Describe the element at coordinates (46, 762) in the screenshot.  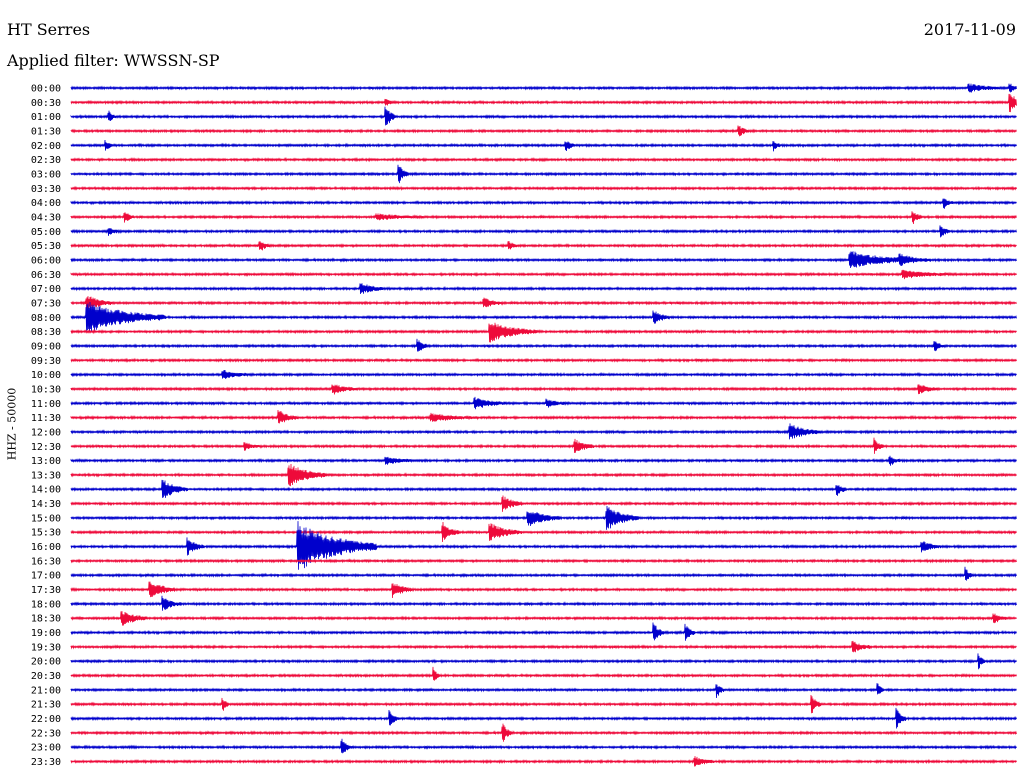
I see `row-label-2330: 23:30` at that location.